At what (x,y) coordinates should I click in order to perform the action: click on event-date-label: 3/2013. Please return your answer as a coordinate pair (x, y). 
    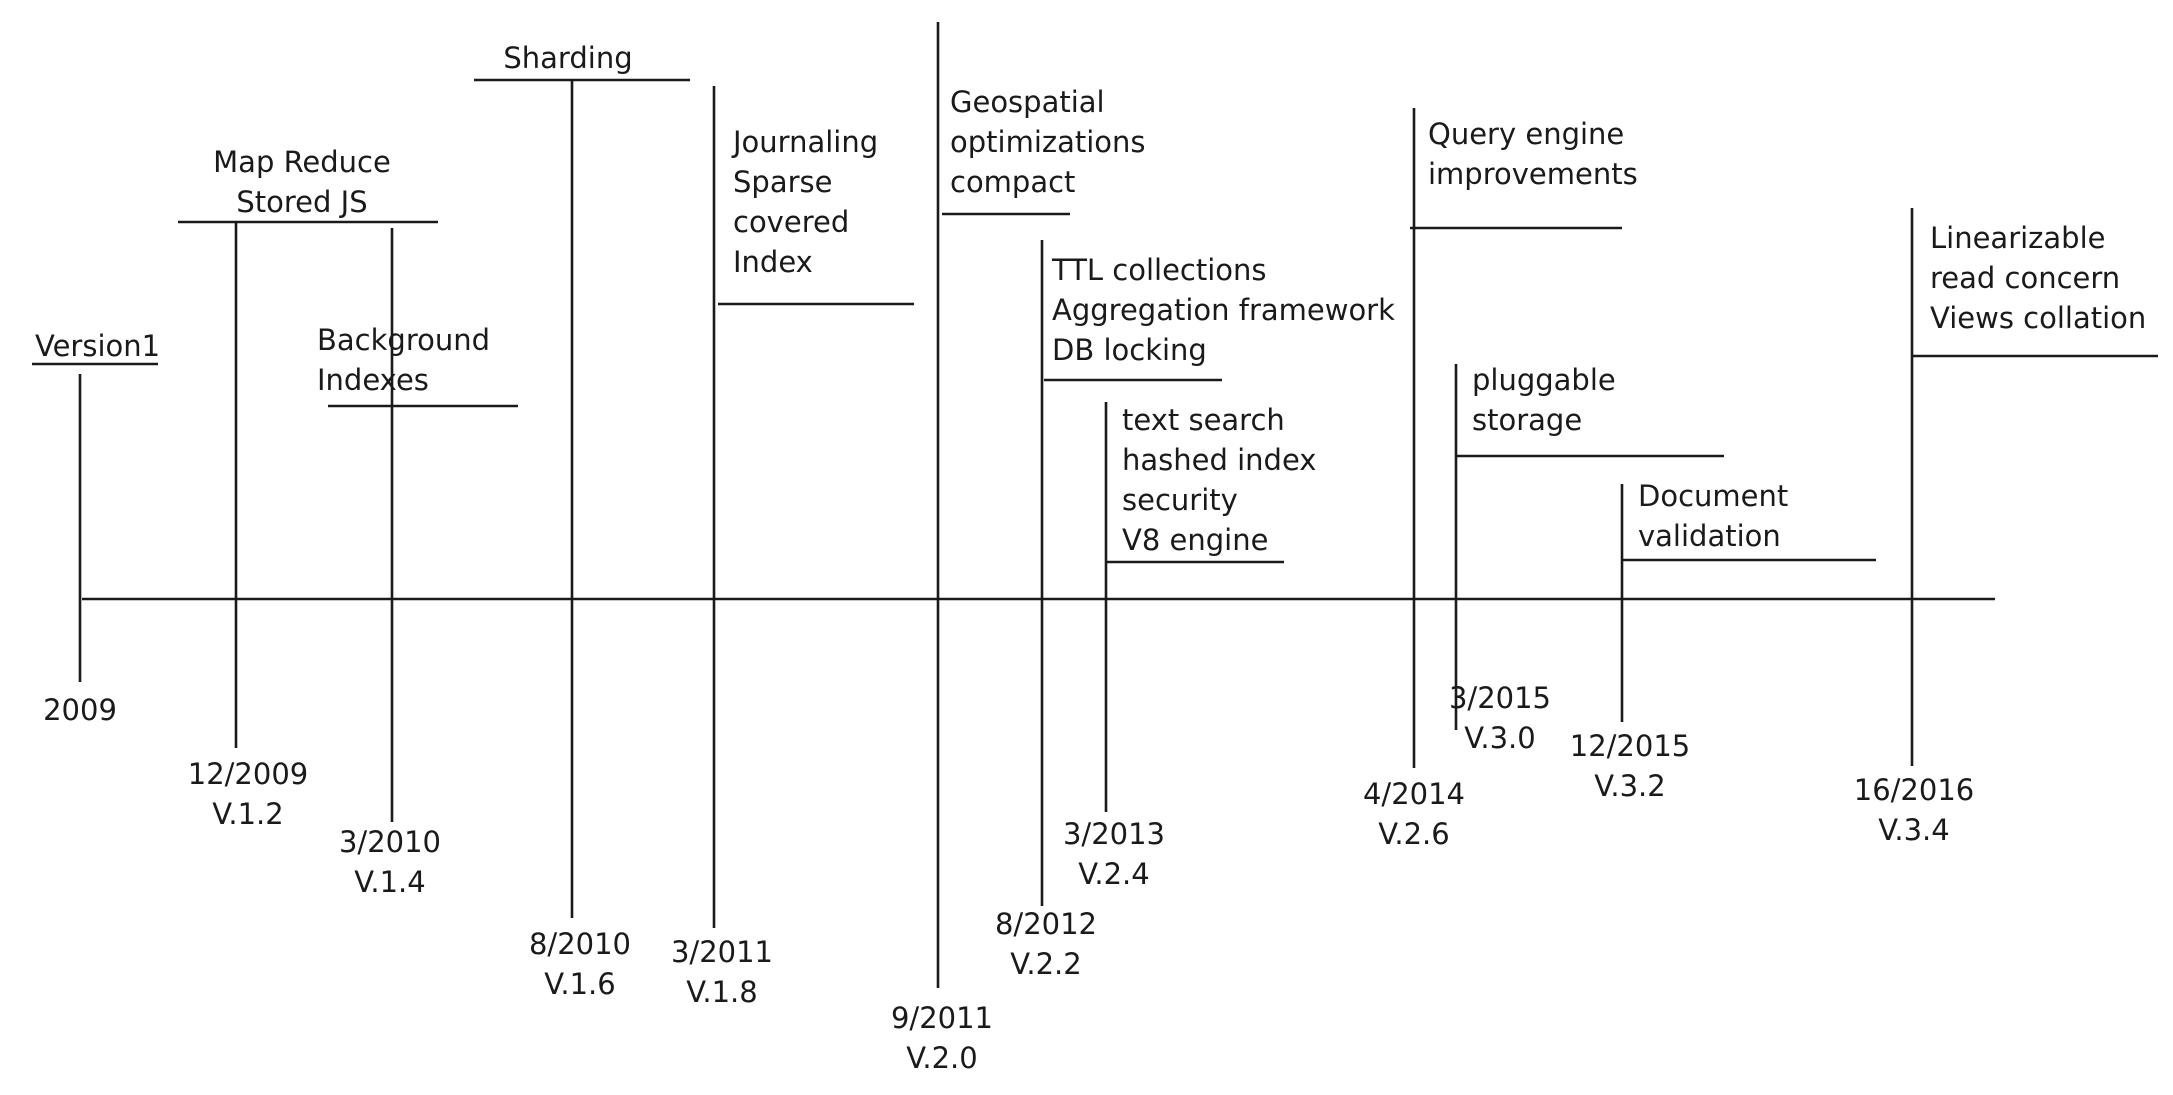
    Looking at the image, I should click on (1114, 834).